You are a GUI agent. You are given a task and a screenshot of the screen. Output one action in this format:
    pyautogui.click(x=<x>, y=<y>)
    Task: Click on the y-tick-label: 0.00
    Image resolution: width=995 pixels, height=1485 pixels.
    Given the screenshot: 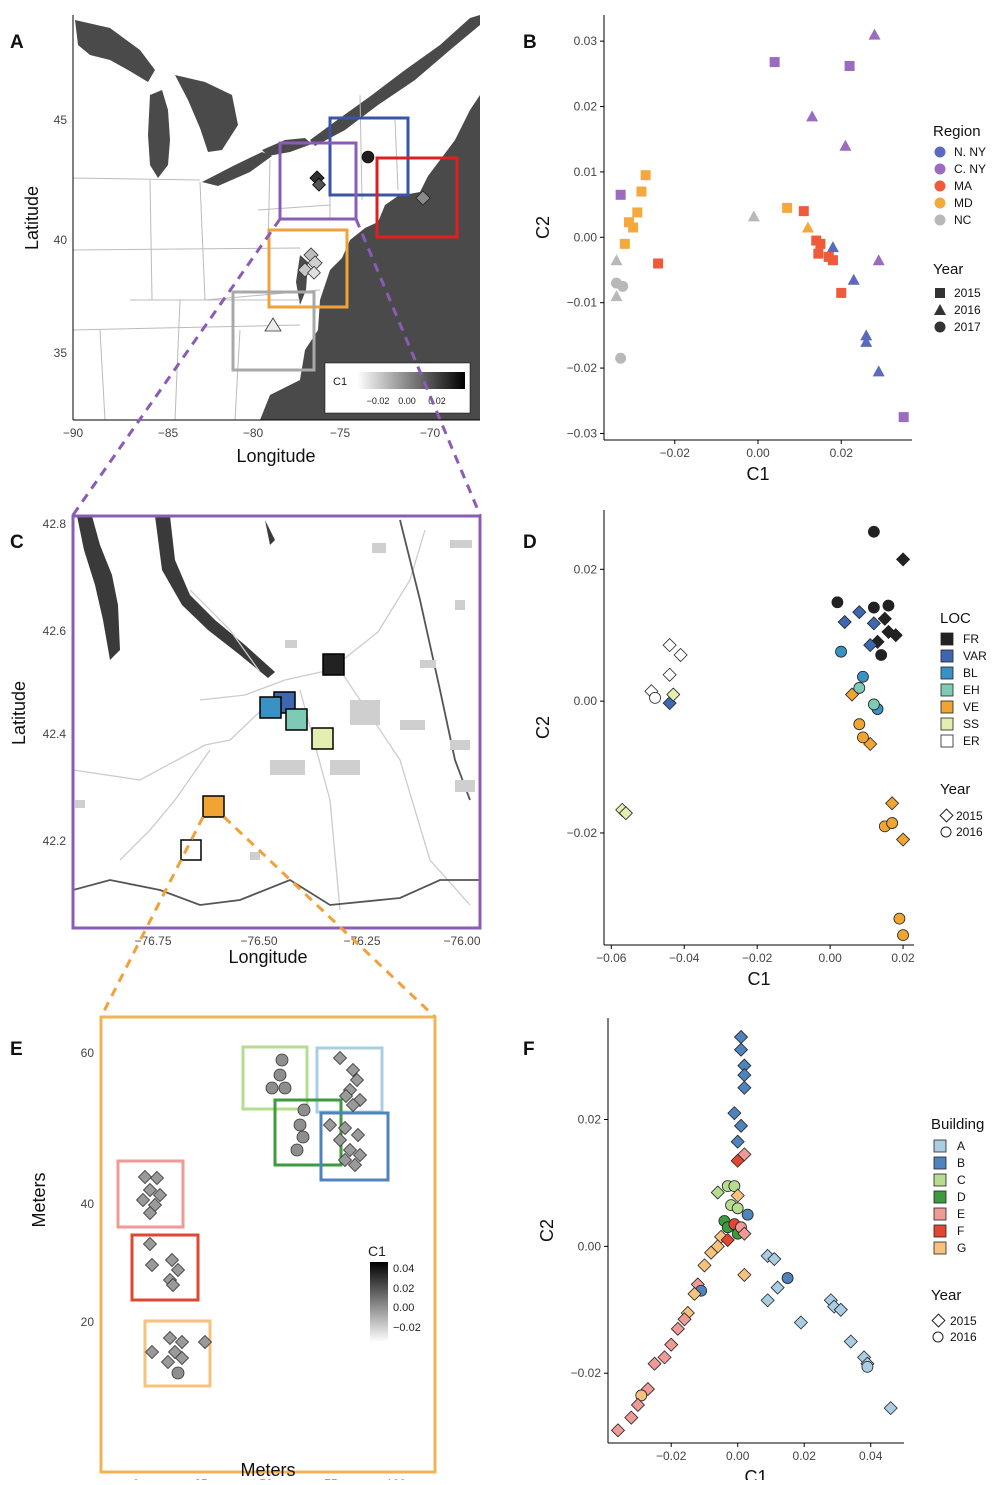 What is the action you would take?
    pyautogui.click(x=590, y=1246)
    